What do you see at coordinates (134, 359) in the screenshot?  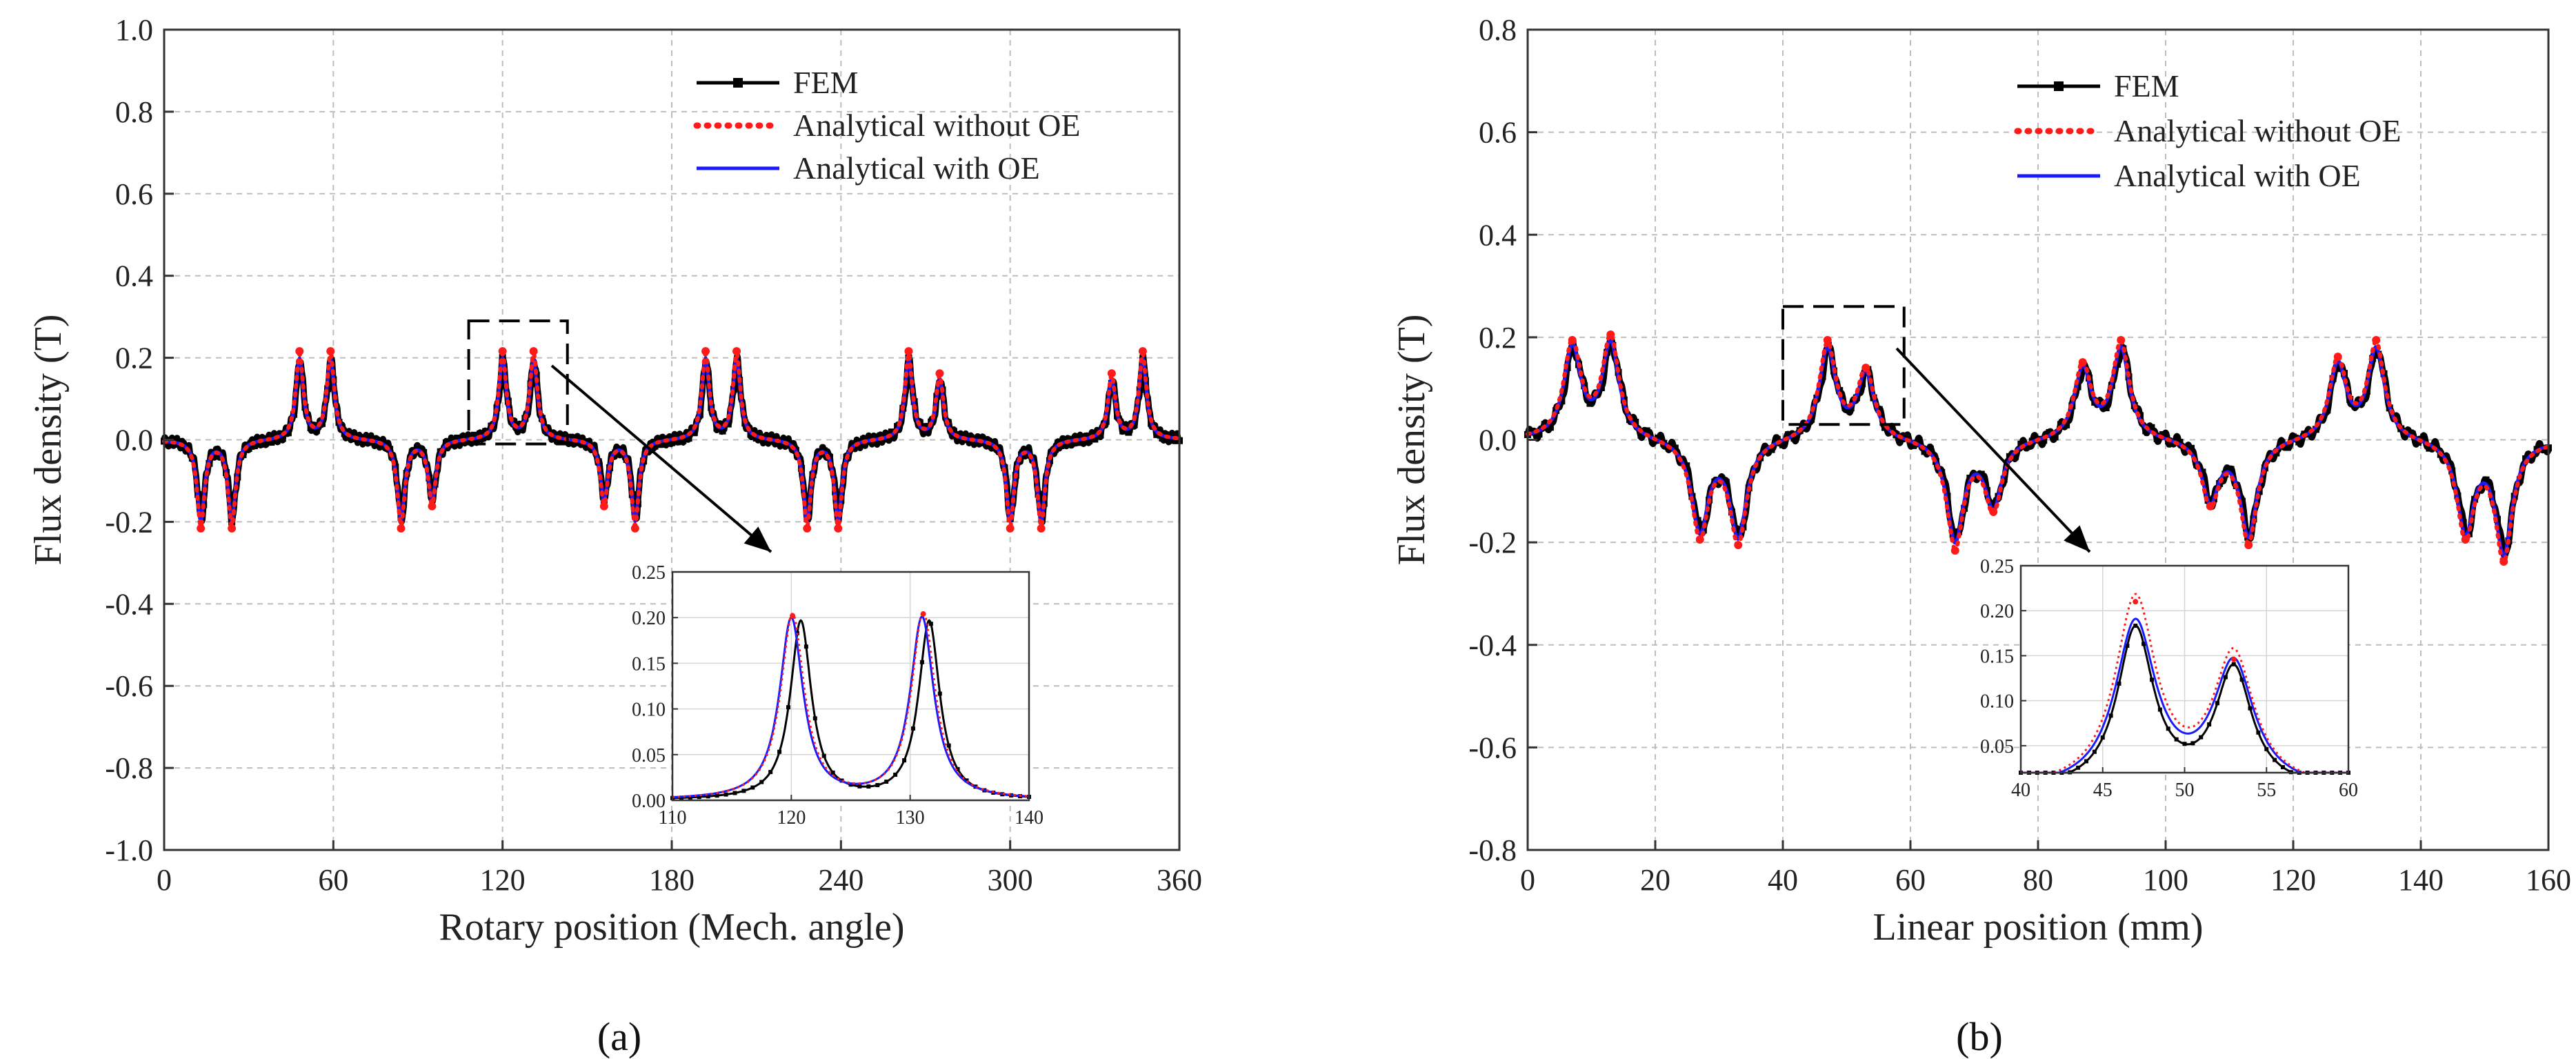 I see `y-tick-label: 0.2` at bounding box center [134, 359].